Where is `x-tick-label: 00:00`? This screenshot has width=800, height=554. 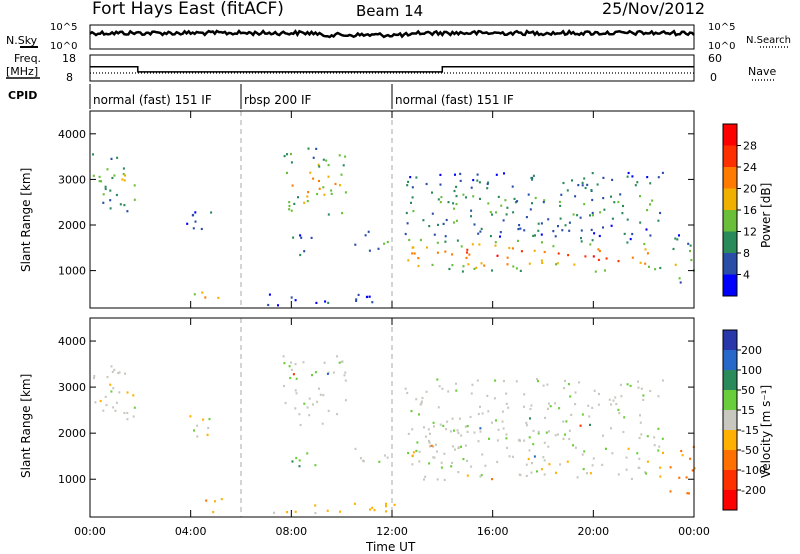 x-tick-label: 00:00 is located at coordinates (90, 531).